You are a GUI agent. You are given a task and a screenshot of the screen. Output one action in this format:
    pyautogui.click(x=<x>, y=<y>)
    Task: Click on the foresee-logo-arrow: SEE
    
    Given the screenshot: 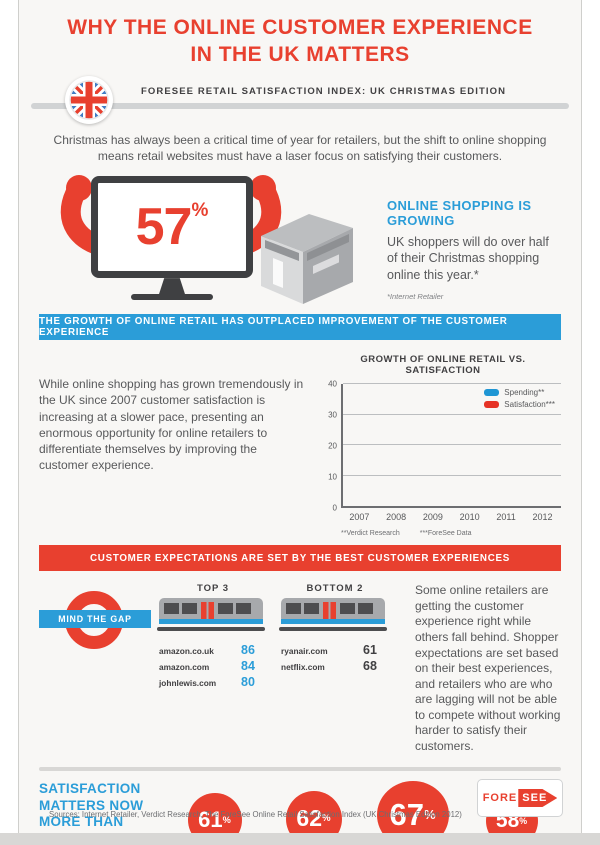 What is the action you would take?
    pyautogui.click(x=538, y=798)
    